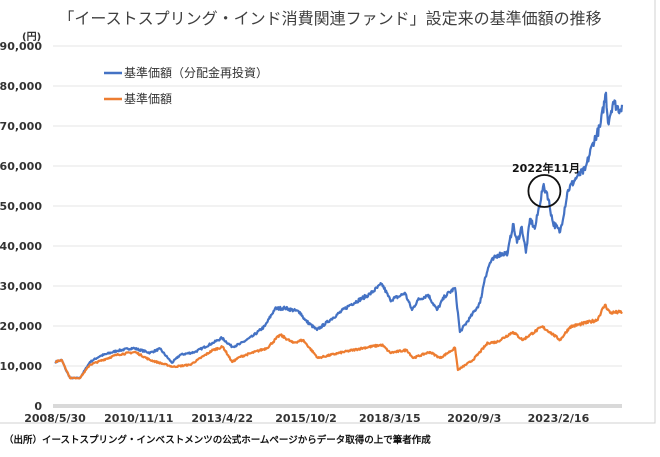  What do you see at coordinates (306, 418) in the screenshot?
I see `x-tick-label: 2015/10/2` at bounding box center [306, 418].